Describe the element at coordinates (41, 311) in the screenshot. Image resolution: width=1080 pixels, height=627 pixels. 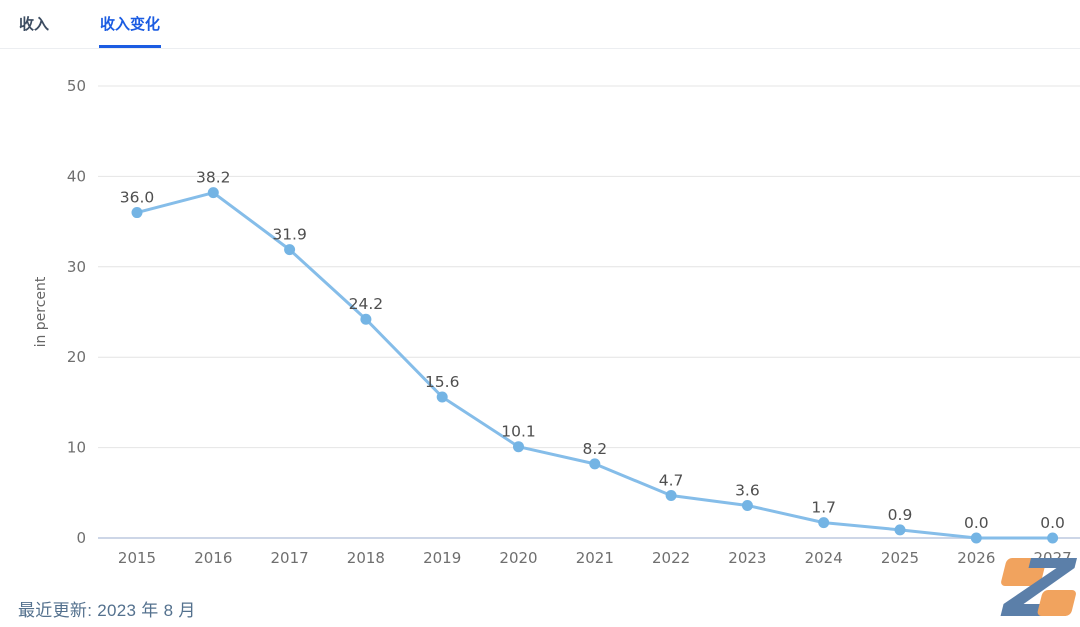
I see `y-axis-title: in percent` at that location.